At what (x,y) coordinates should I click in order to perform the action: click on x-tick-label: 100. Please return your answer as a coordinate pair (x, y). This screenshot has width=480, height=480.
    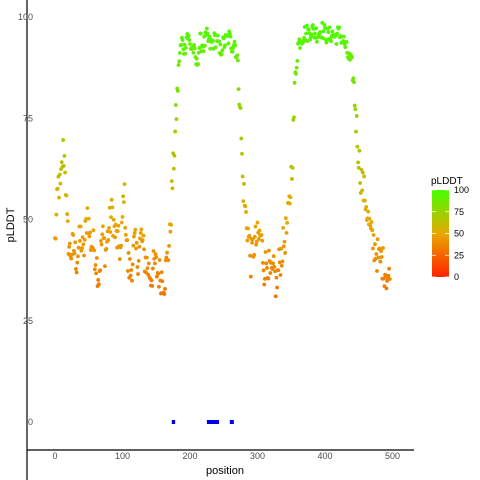
    Looking at the image, I should click on (122, 456).